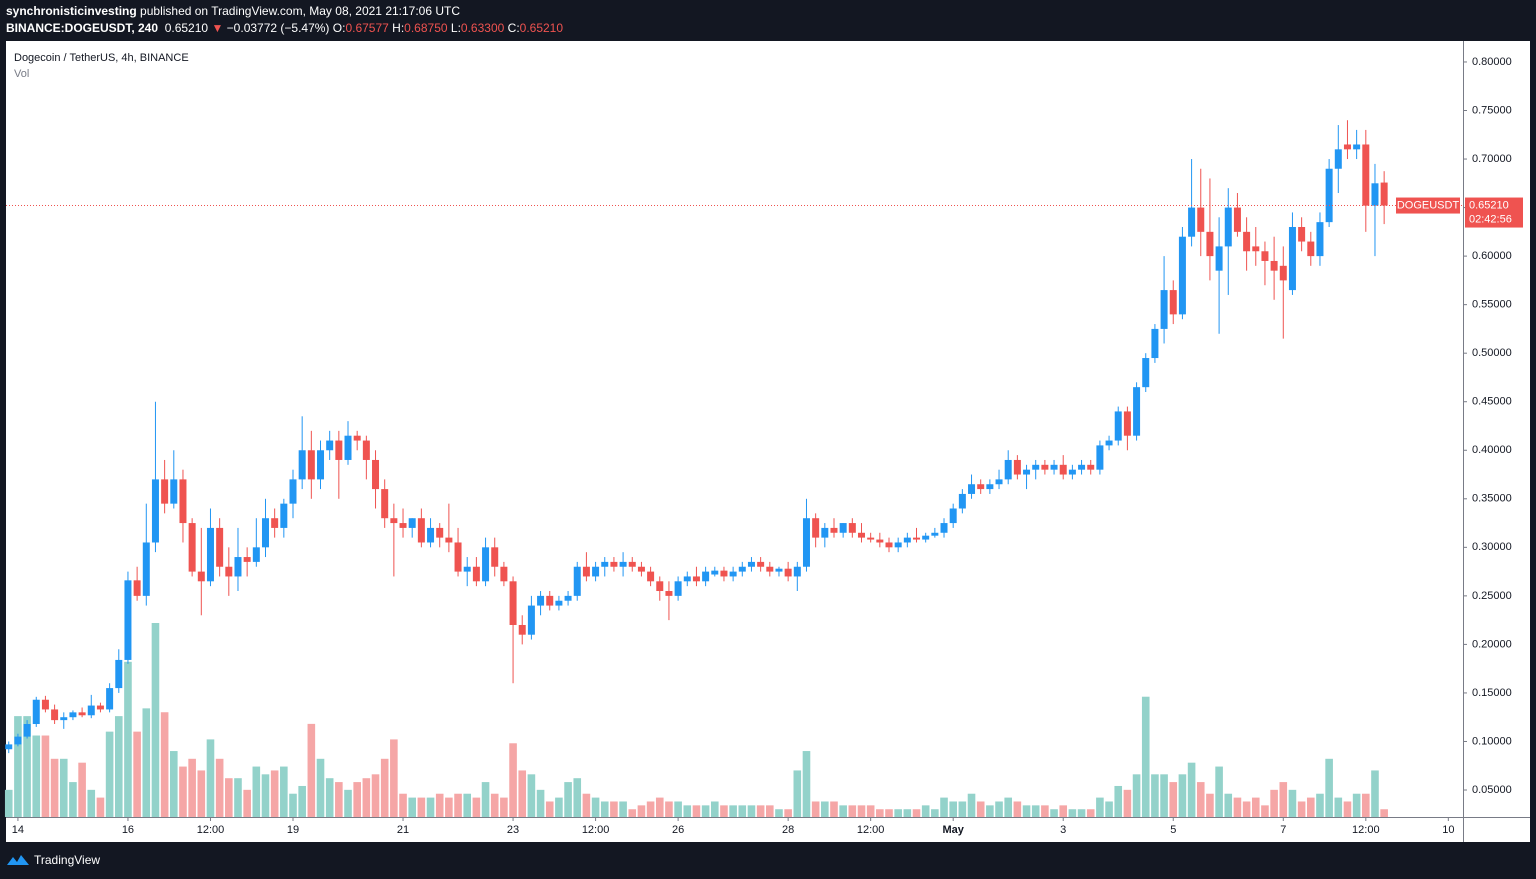 The width and height of the screenshot is (1536, 879). I want to click on symbol: BINANCE:DOGEUSDT, 240, so click(82, 28).